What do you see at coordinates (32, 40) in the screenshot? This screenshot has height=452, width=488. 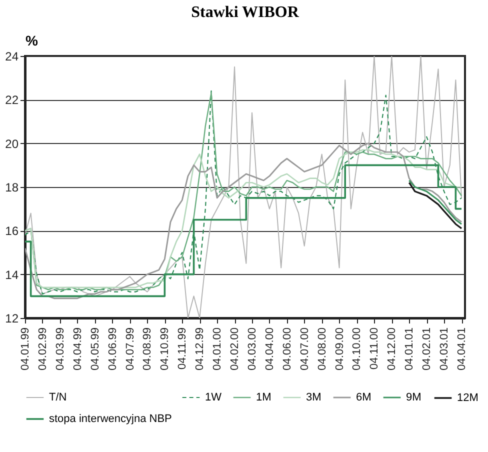 I see `y-axis-title: %` at bounding box center [32, 40].